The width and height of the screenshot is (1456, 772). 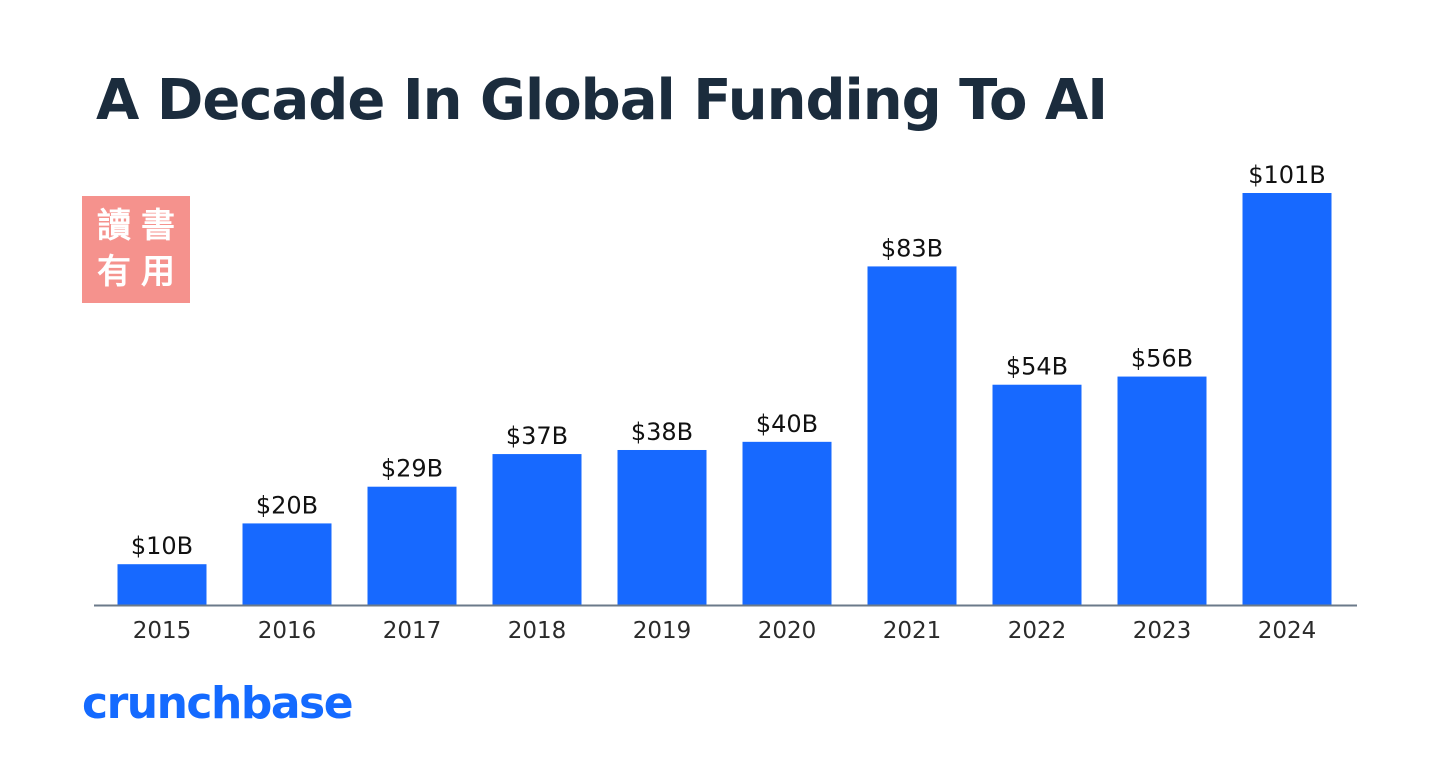 I want to click on x-tick-label-2019: 2019, so click(x=662, y=631).